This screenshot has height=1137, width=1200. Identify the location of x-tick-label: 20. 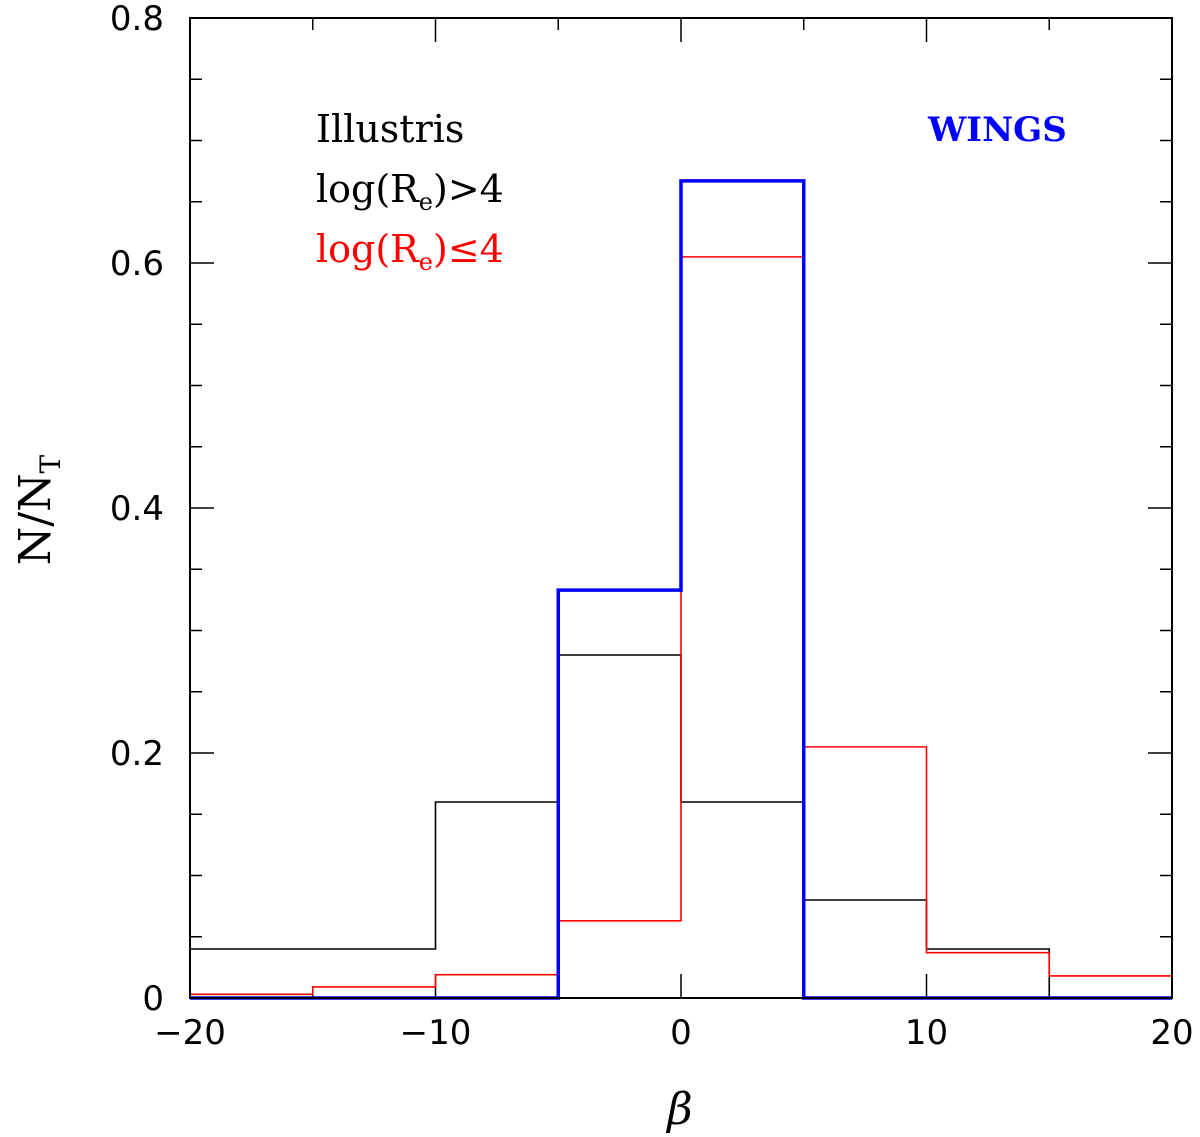
(1171, 1033).